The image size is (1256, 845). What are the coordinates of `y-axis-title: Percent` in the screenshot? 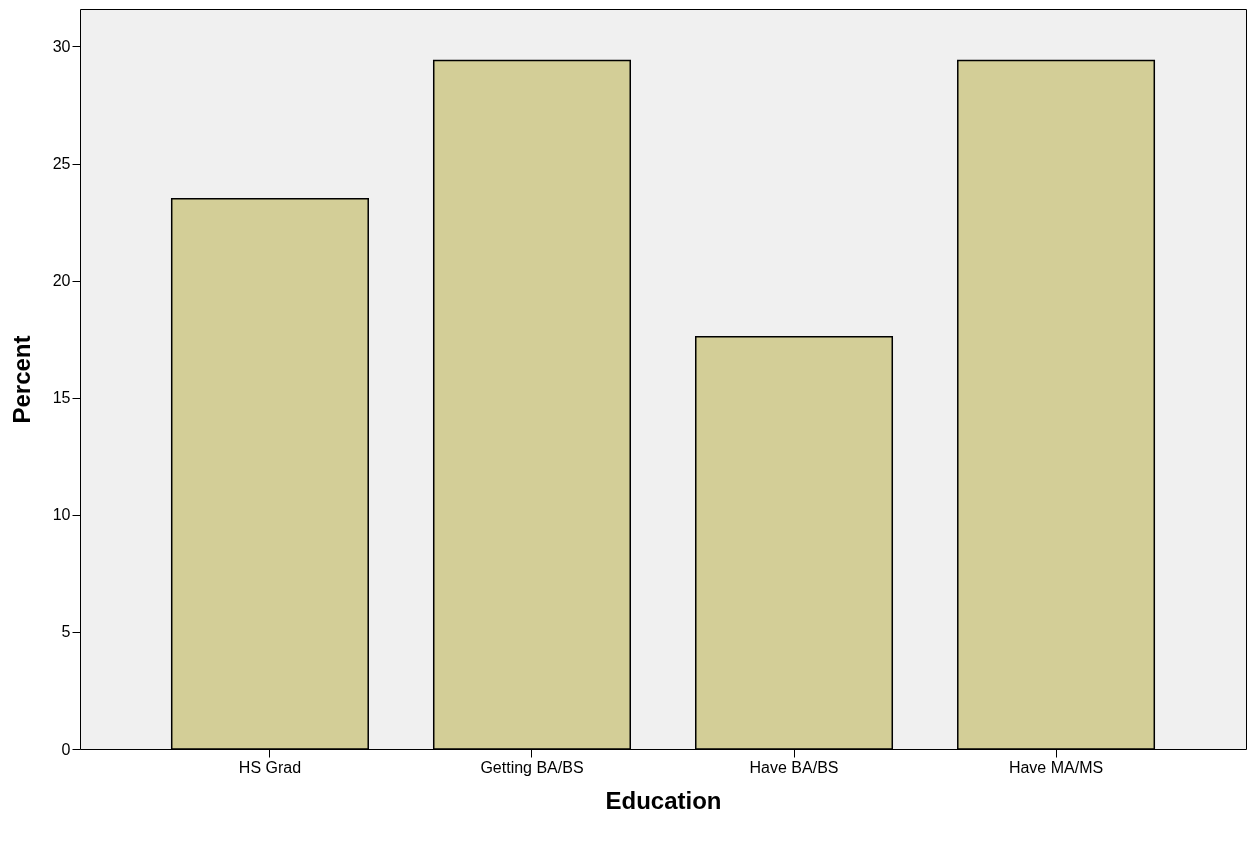 It's located at (21, 379).